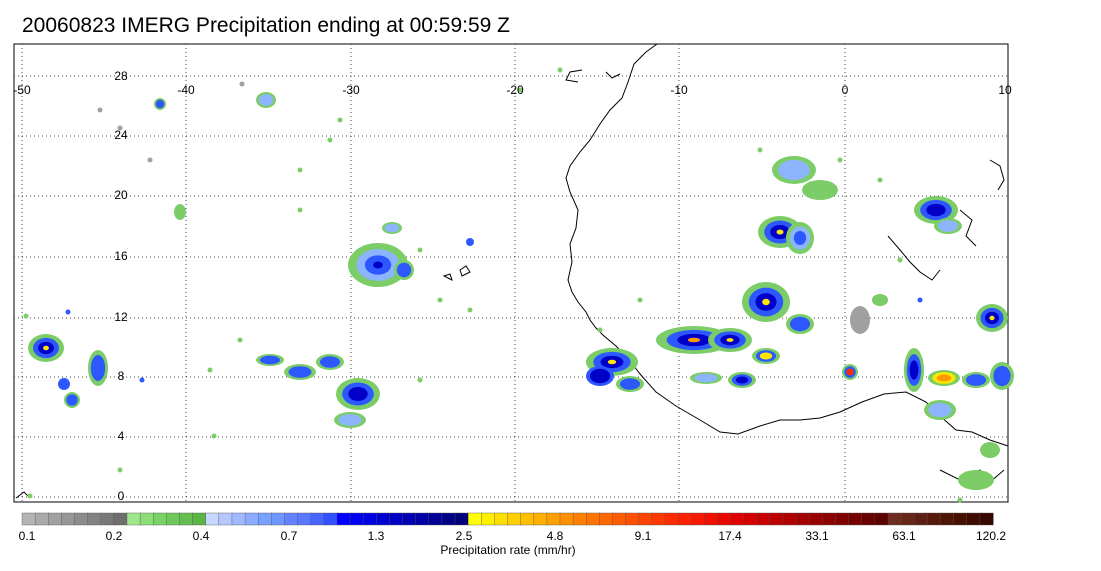 Image resolution: width=1101 pixels, height=571 pixels. Describe the element at coordinates (121, 256) in the screenshot. I see `lat-label: 16` at that location.